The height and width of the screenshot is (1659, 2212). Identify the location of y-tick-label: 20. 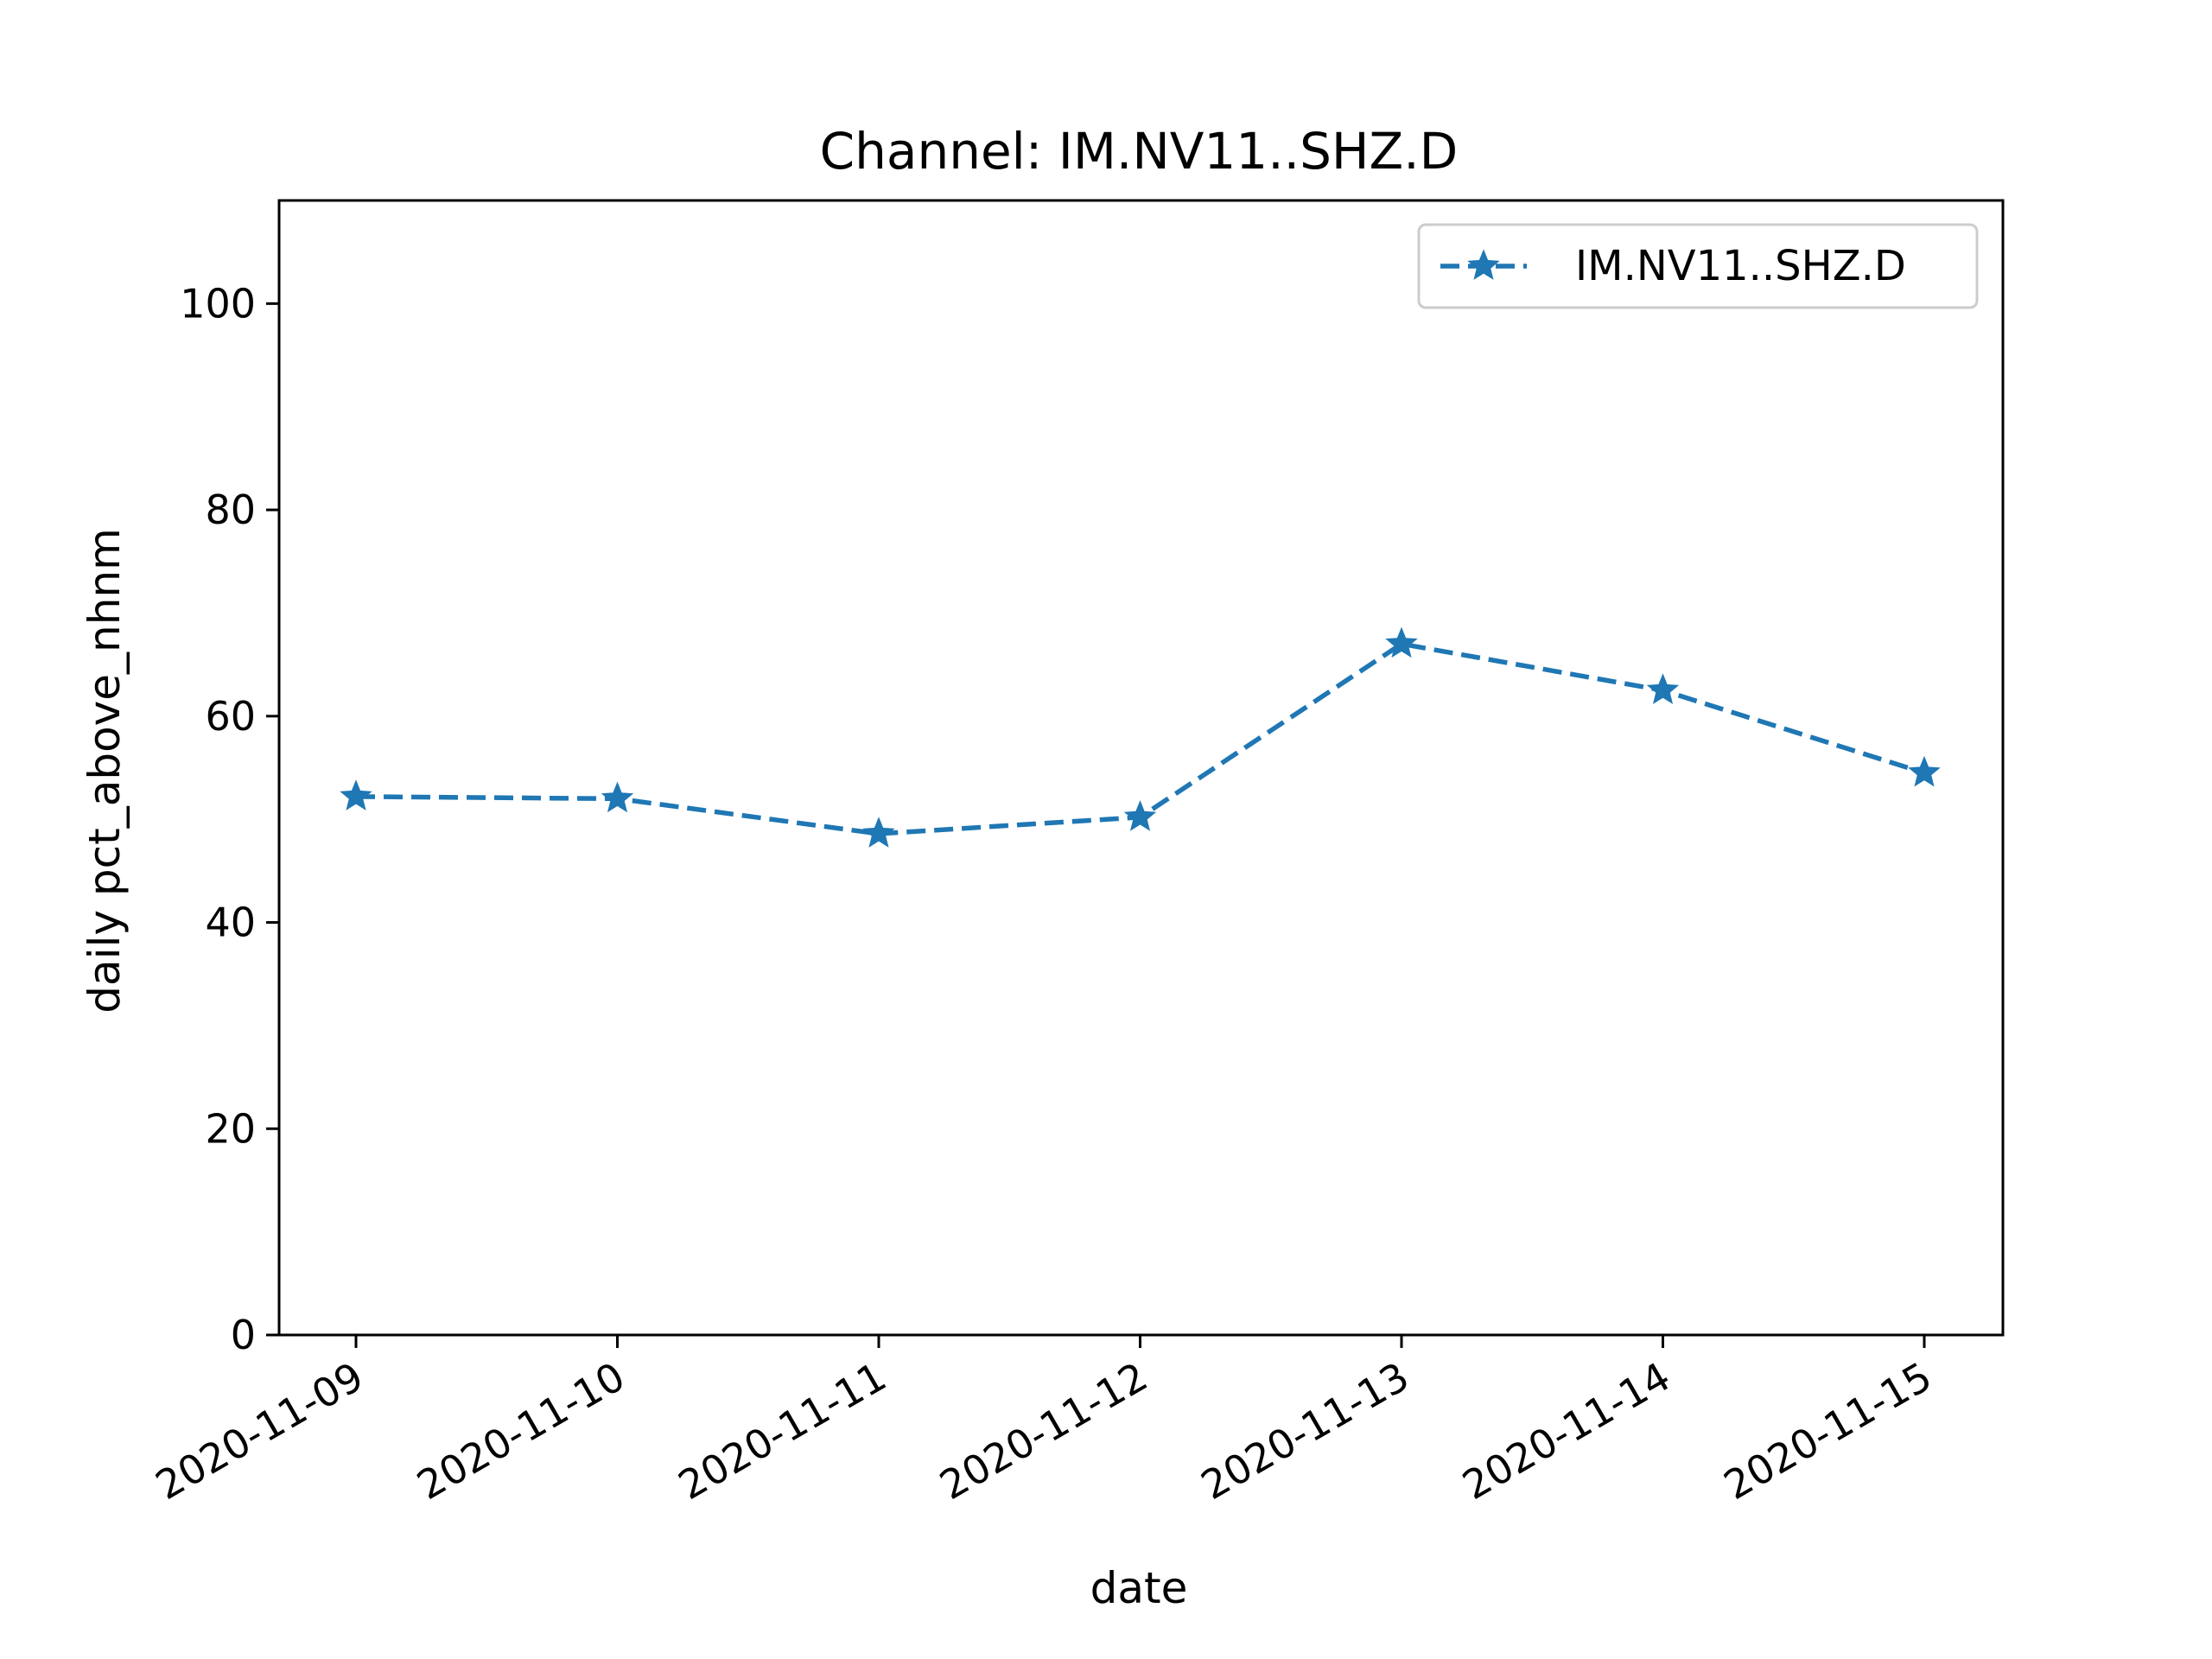
(231, 1128).